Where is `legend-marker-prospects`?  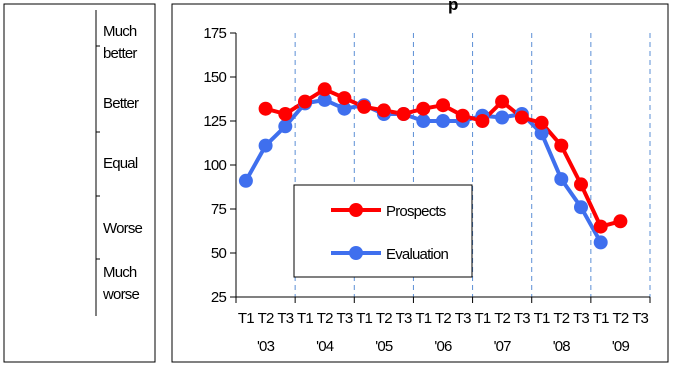 legend-marker-prospects is located at coordinates (356, 210).